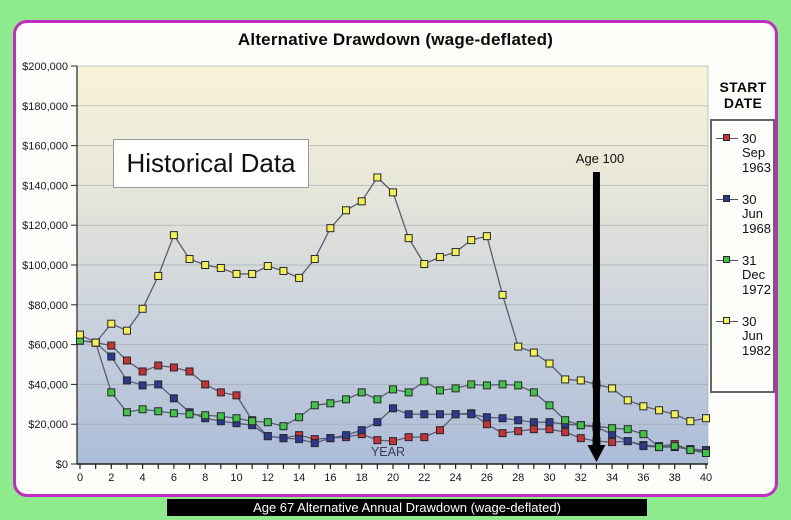  Describe the element at coordinates (743, 87) in the screenshot. I see `legend-title-line1: START` at that location.